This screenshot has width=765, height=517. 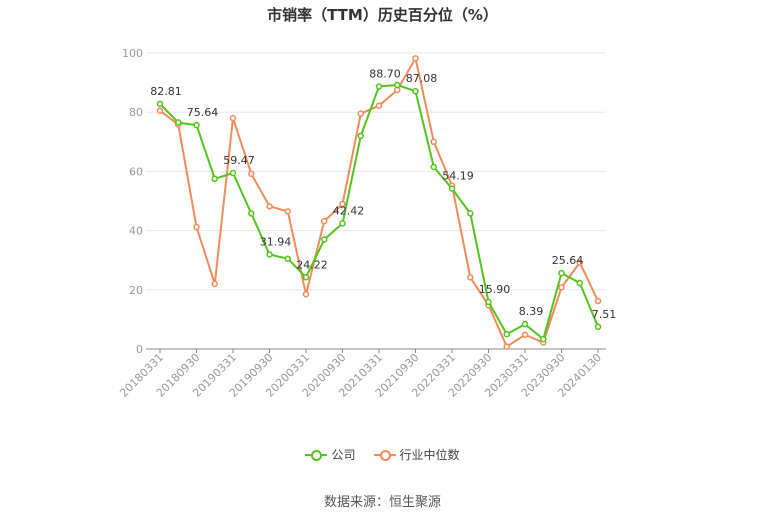 What do you see at coordinates (458, 176) in the screenshot?
I see `data-label: 54.19` at bounding box center [458, 176].